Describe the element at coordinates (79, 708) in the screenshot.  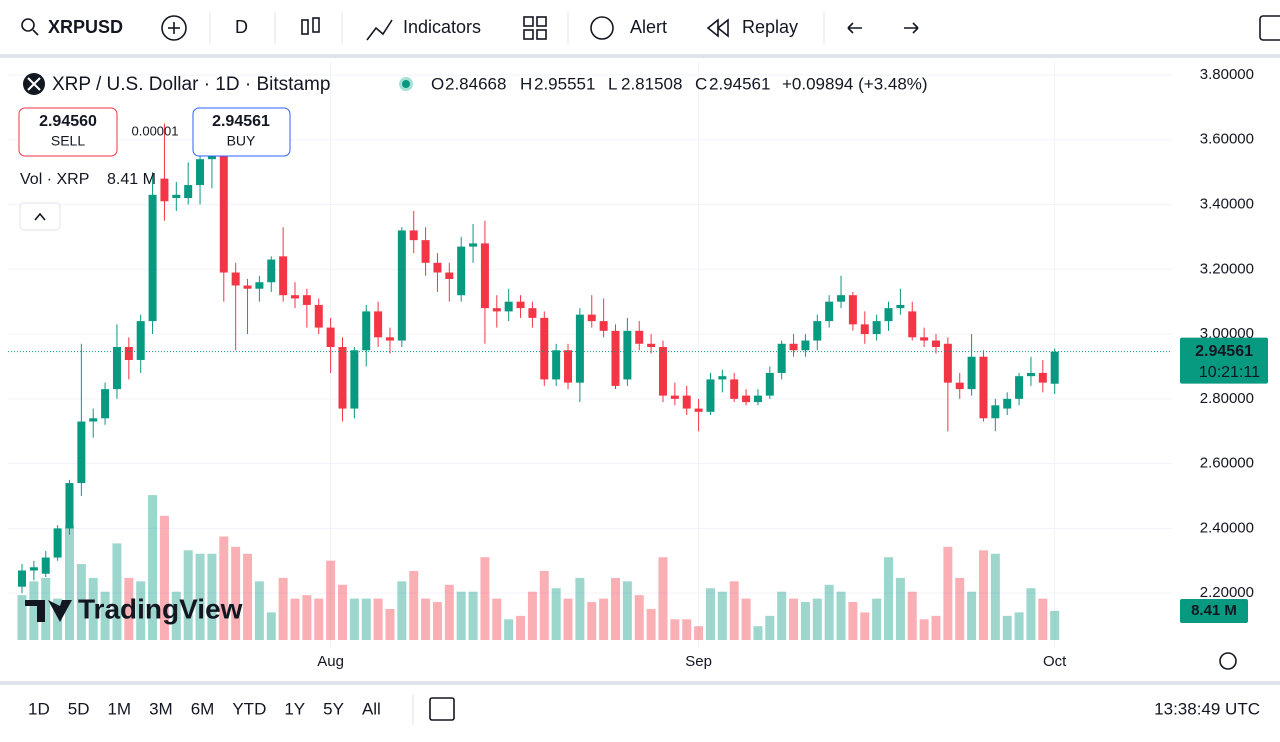
I see `range-button: 5D` at that location.